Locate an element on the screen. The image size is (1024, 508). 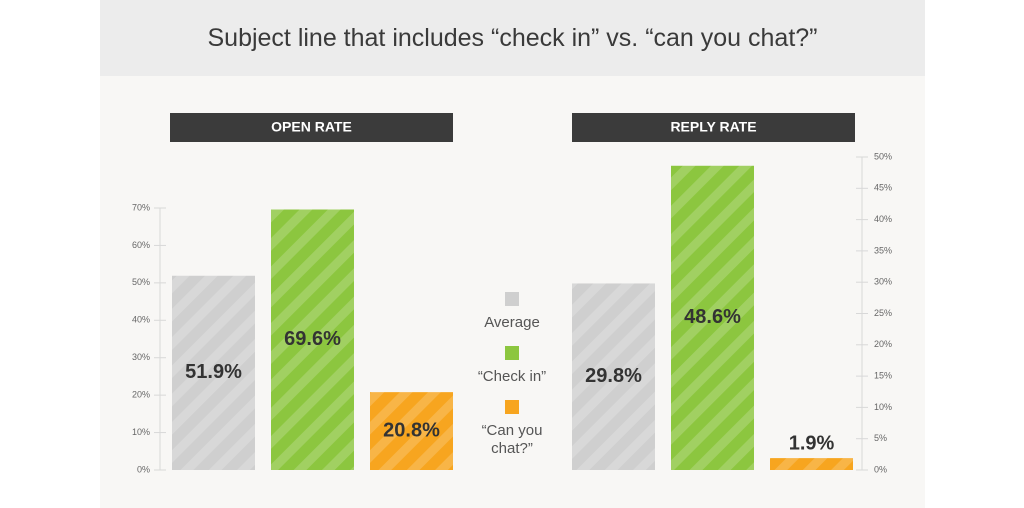
legend-label: “Can you chat?” is located at coordinates (512, 439).